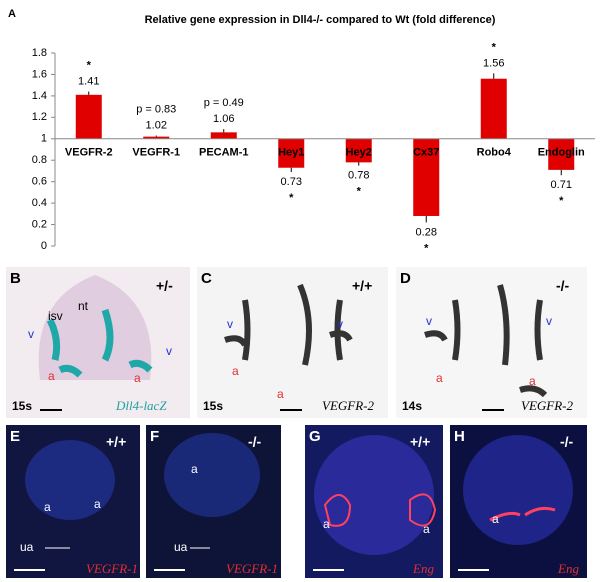 This screenshot has width=600, height=582. What do you see at coordinates (39, 96) in the screenshot?
I see `y-tick-label: 1.4` at bounding box center [39, 96].